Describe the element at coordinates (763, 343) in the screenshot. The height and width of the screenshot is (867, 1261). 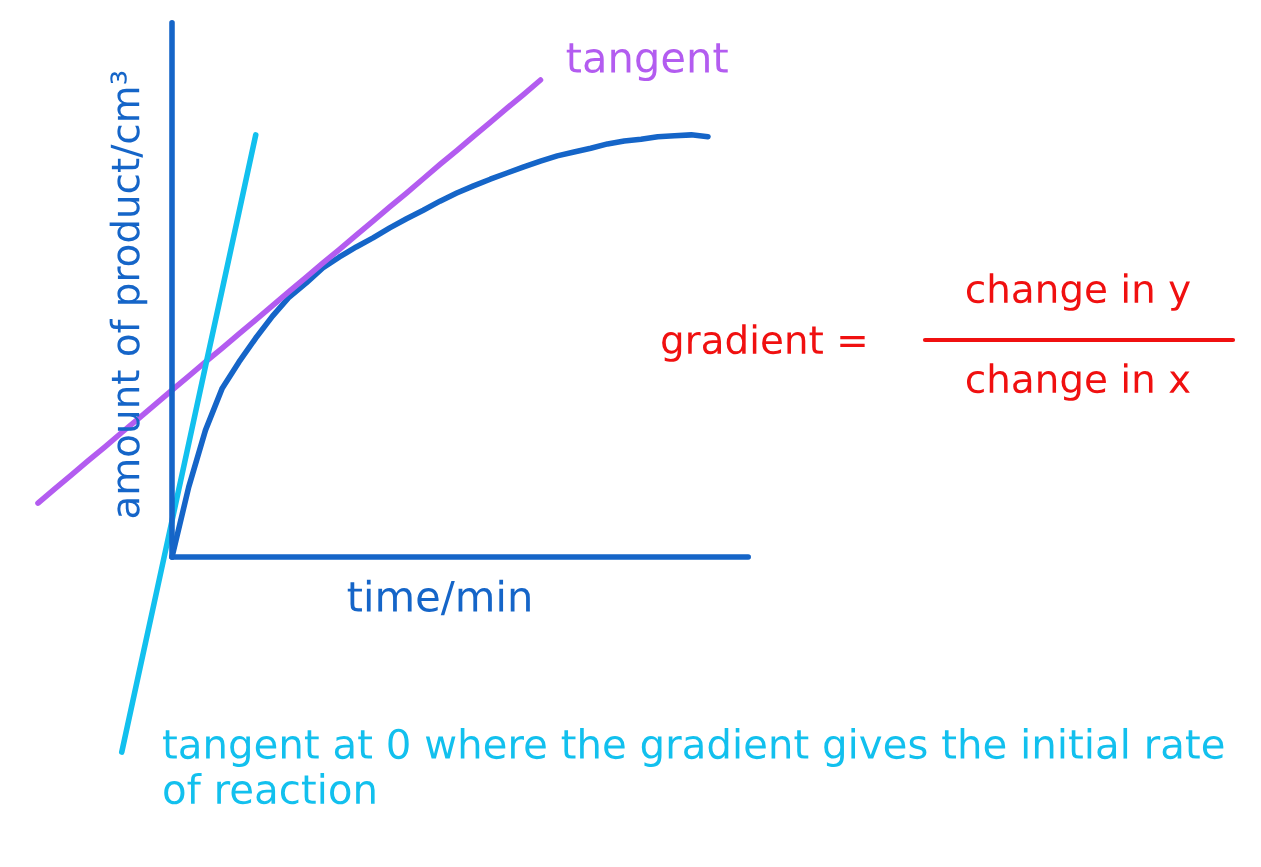
I see `annotation: gradient =` at that location.